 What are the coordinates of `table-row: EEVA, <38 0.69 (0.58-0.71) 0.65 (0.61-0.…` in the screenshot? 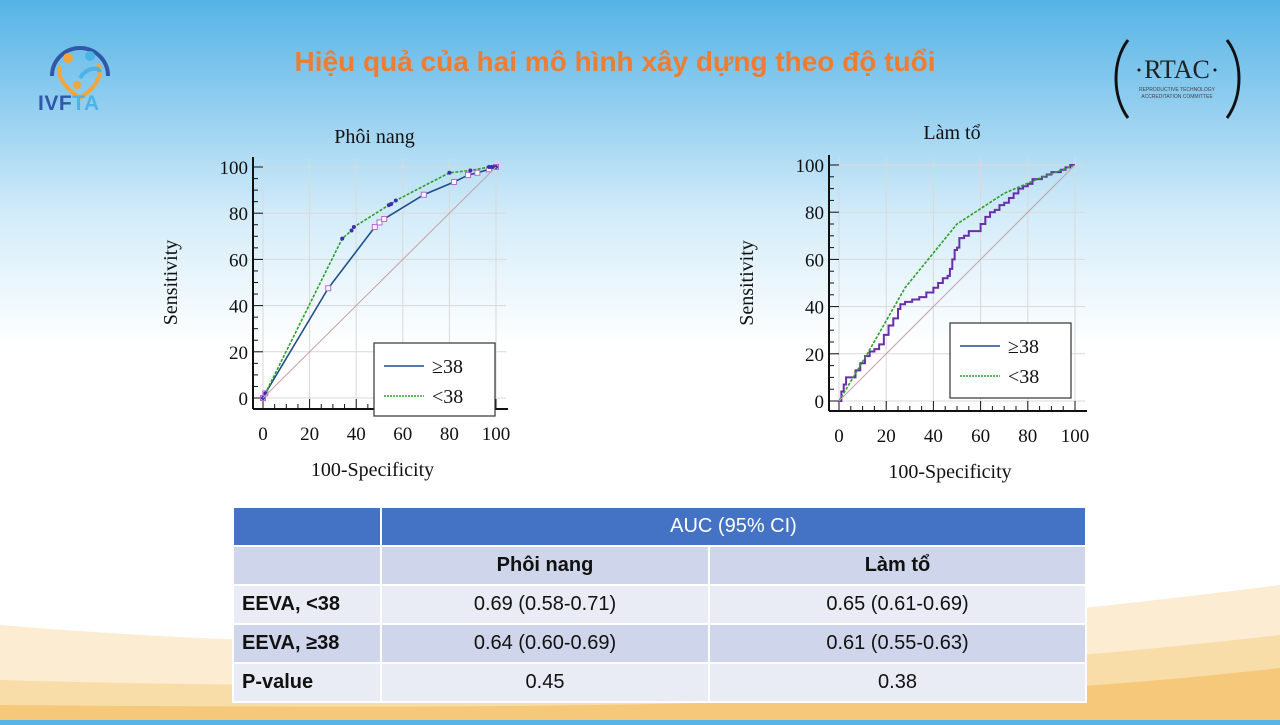 It's located at (659, 604).